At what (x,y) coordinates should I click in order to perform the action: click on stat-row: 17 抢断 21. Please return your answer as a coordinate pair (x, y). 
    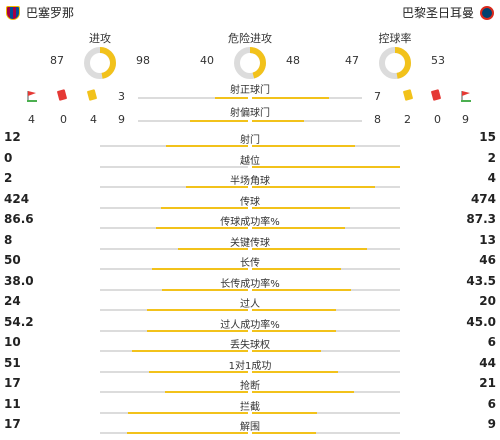
    Looking at the image, I should click on (250, 386).